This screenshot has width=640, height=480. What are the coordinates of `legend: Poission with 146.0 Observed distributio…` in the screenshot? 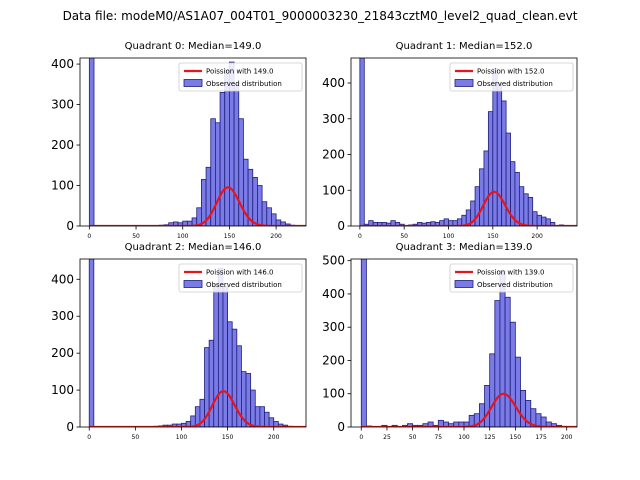 It's located at (240, 278).